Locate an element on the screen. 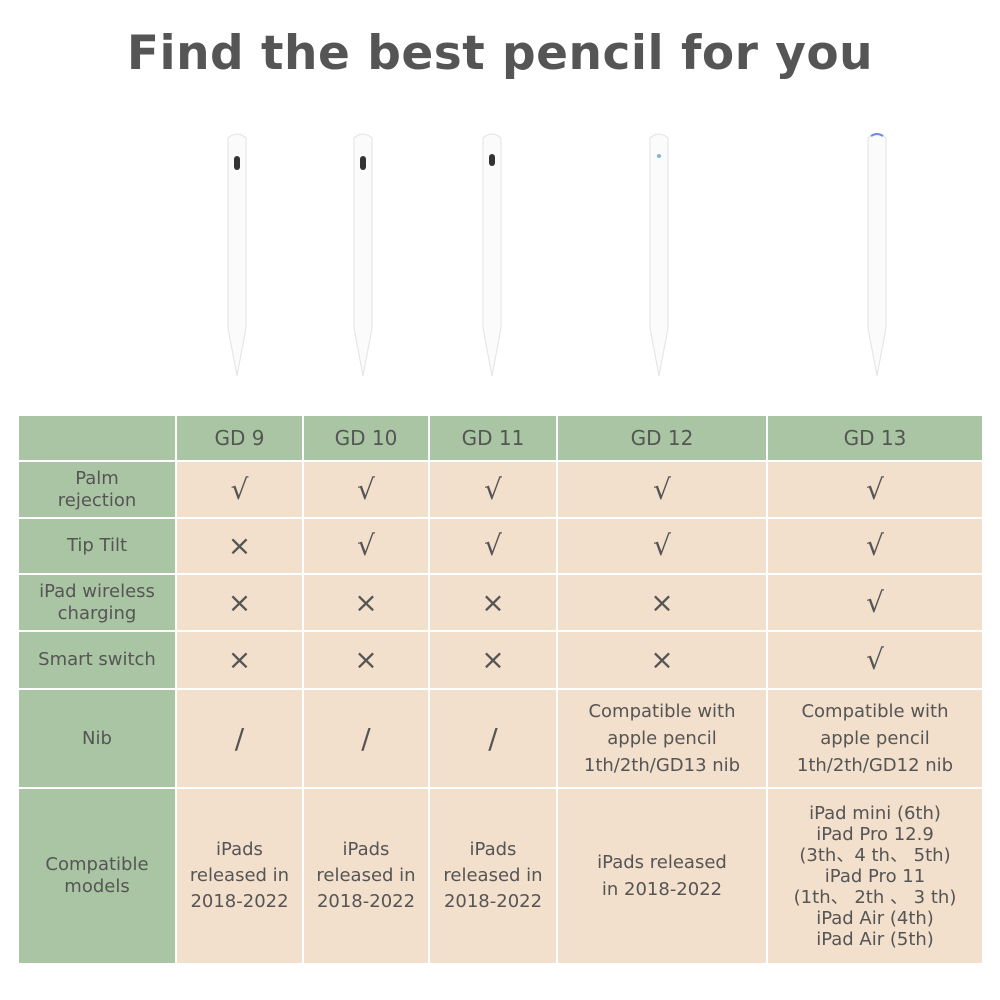 This screenshot has height=1000, width=1000. corner-cell is located at coordinates (97, 438).